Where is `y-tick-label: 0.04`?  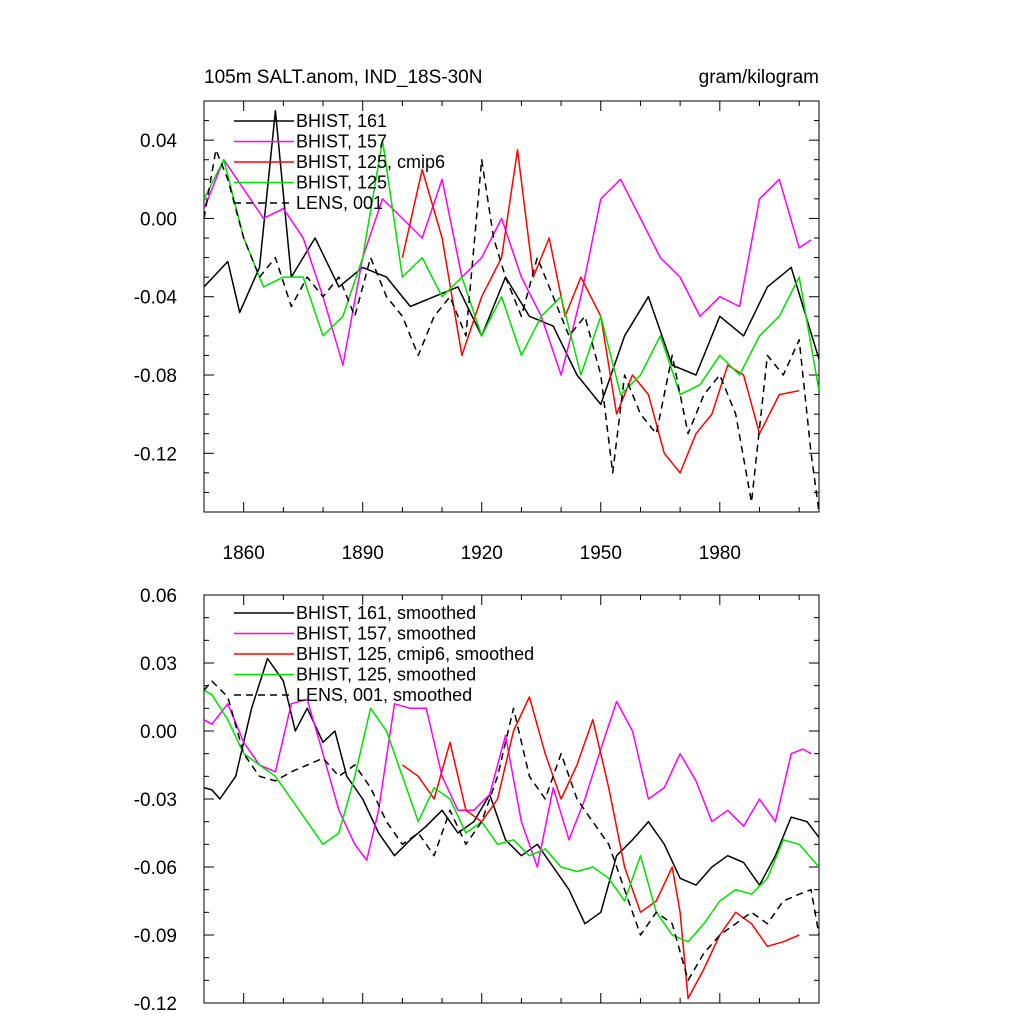 y-tick-label: 0.04 is located at coordinates (158, 141).